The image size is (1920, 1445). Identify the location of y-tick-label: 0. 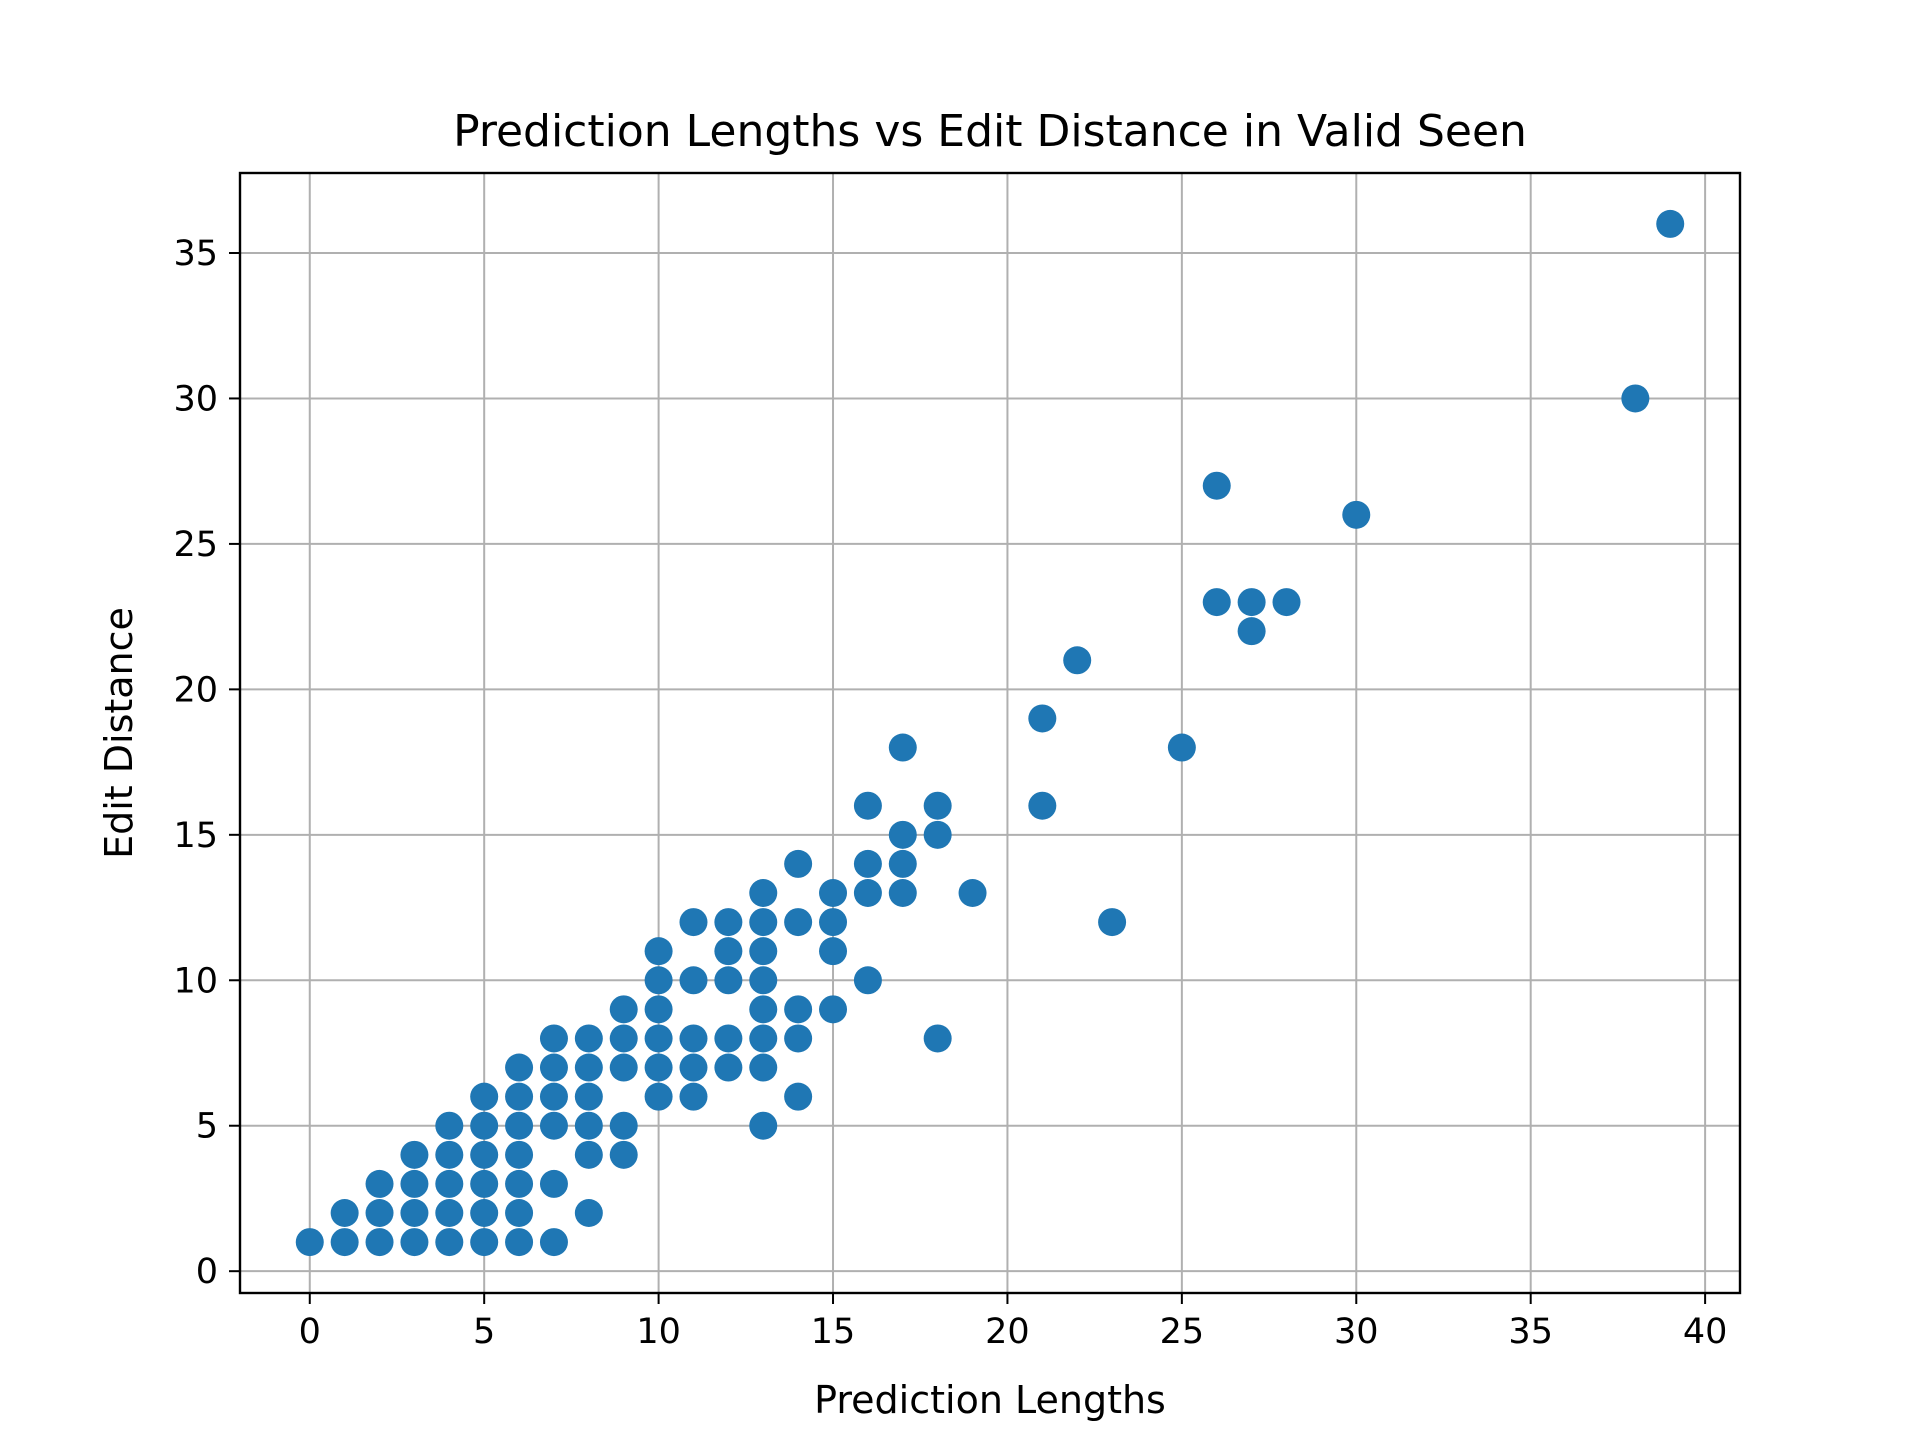
(207, 1272).